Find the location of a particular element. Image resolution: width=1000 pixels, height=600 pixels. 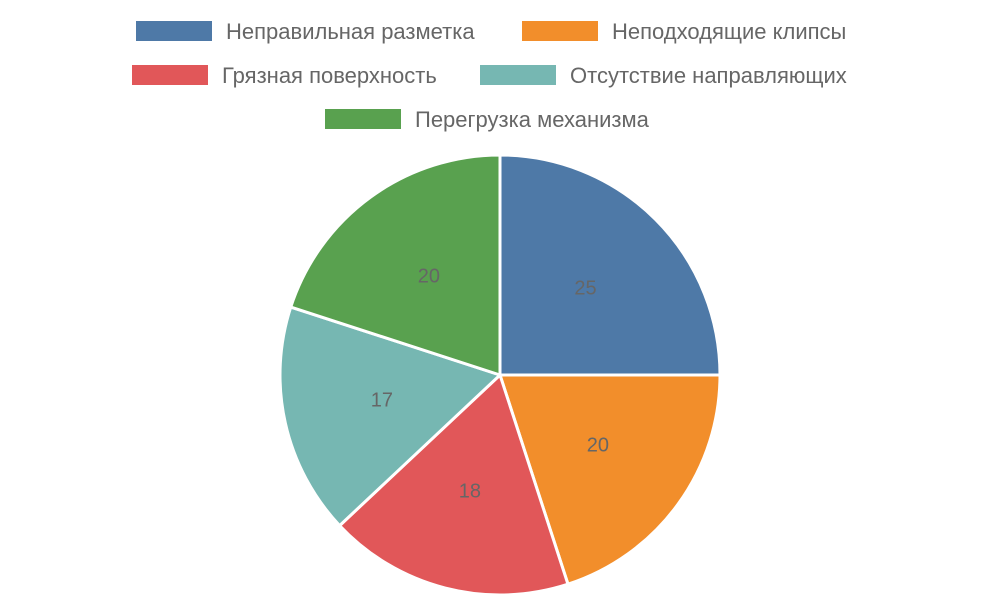

legend-item: Отсутствие направляющих is located at coordinates (663, 75).